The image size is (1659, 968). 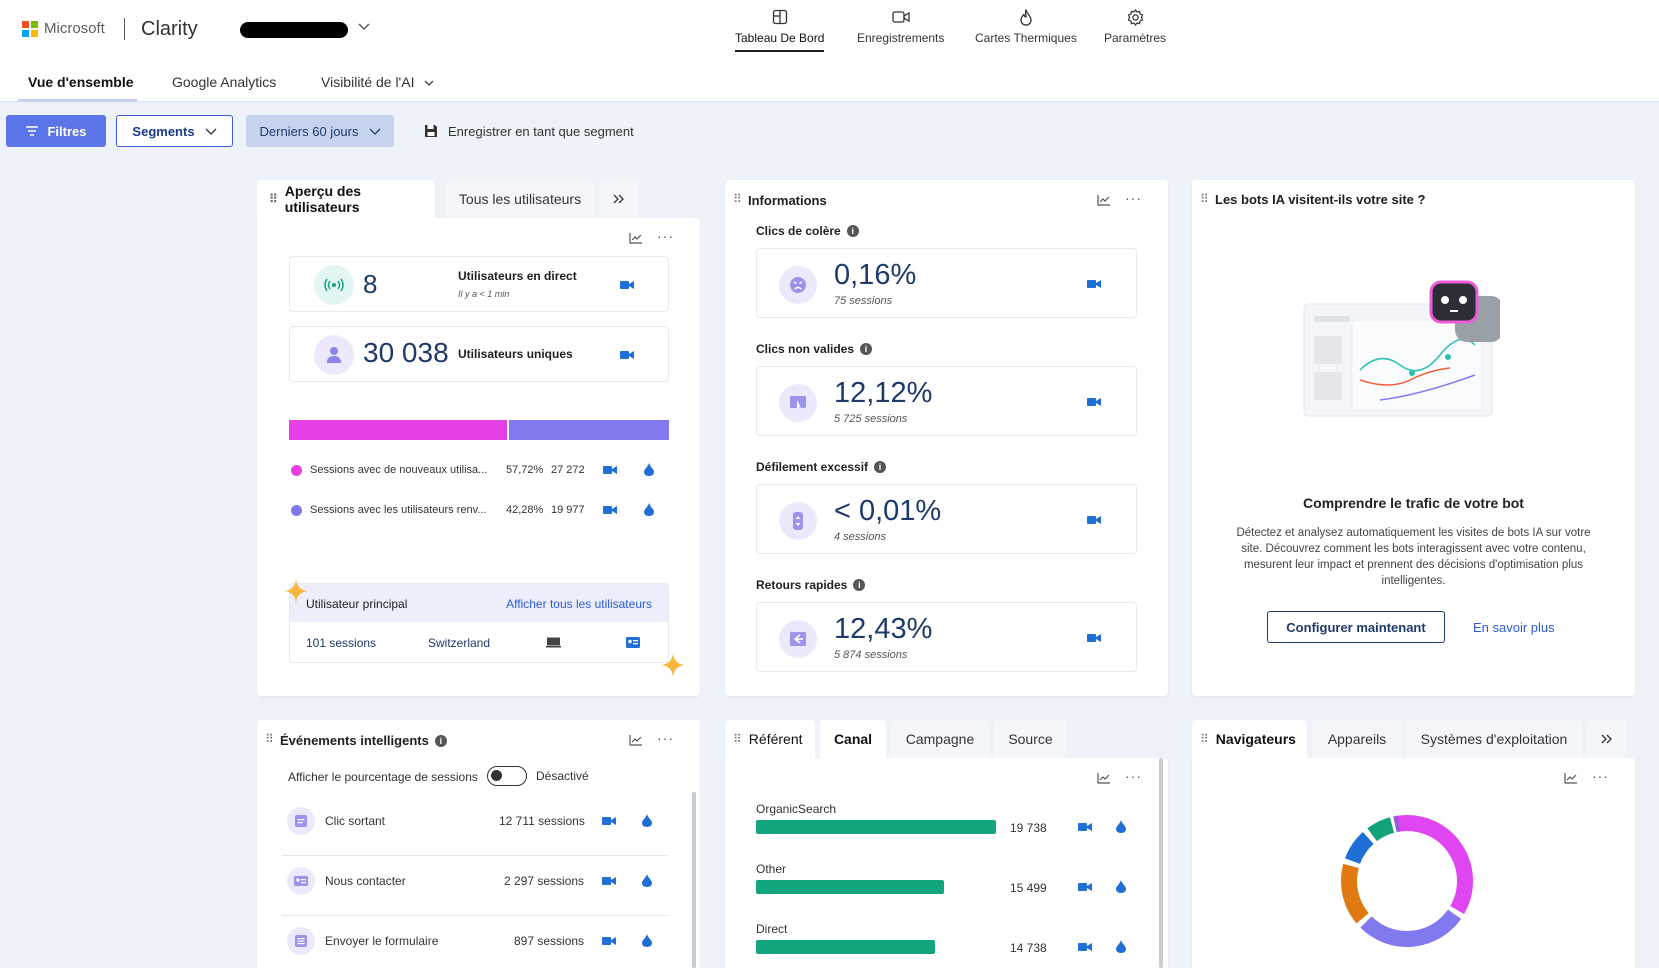 I want to click on tab-overview: Vue d'ensemble, so click(x=81, y=82).